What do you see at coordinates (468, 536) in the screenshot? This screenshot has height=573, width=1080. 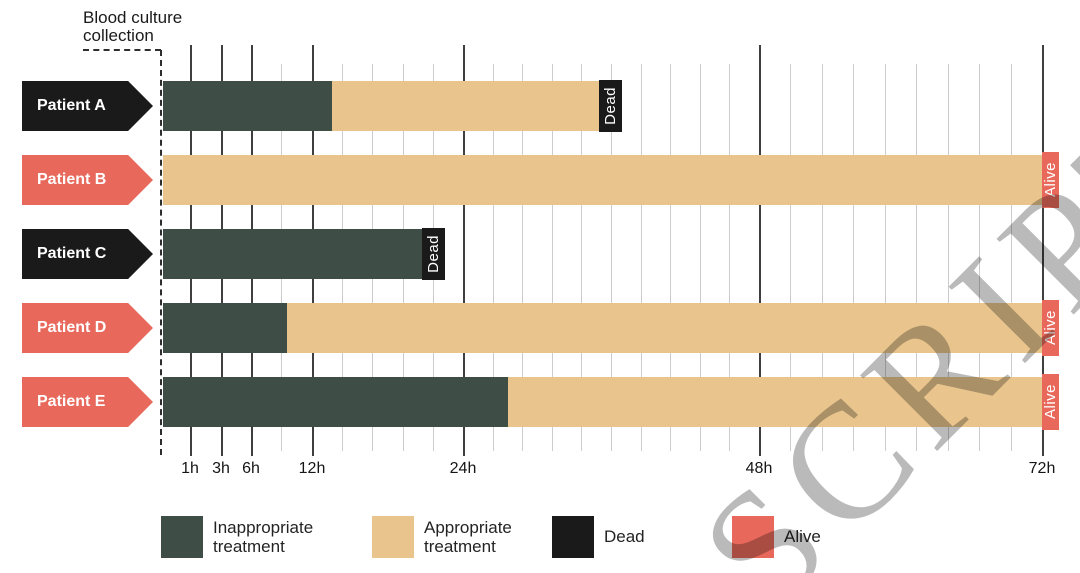 I see `legend-label-appropriate: Appropriate treatment` at bounding box center [468, 536].